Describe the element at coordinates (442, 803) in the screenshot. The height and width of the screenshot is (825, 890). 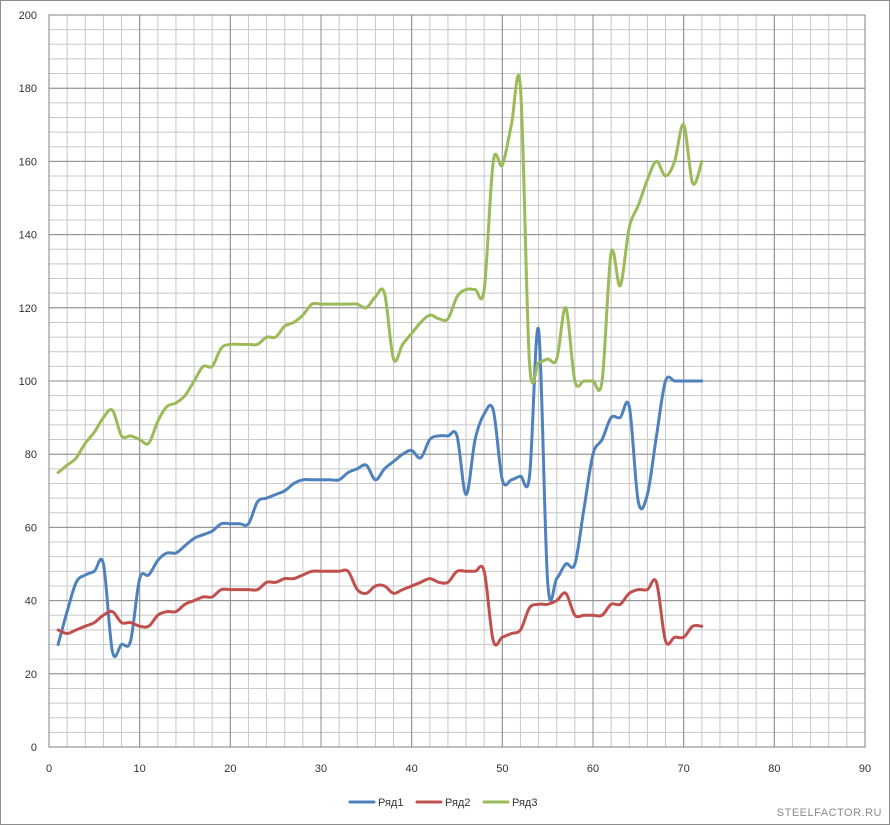
I see `legend: Ряд1 Ряд2 Ряд3` at that location.